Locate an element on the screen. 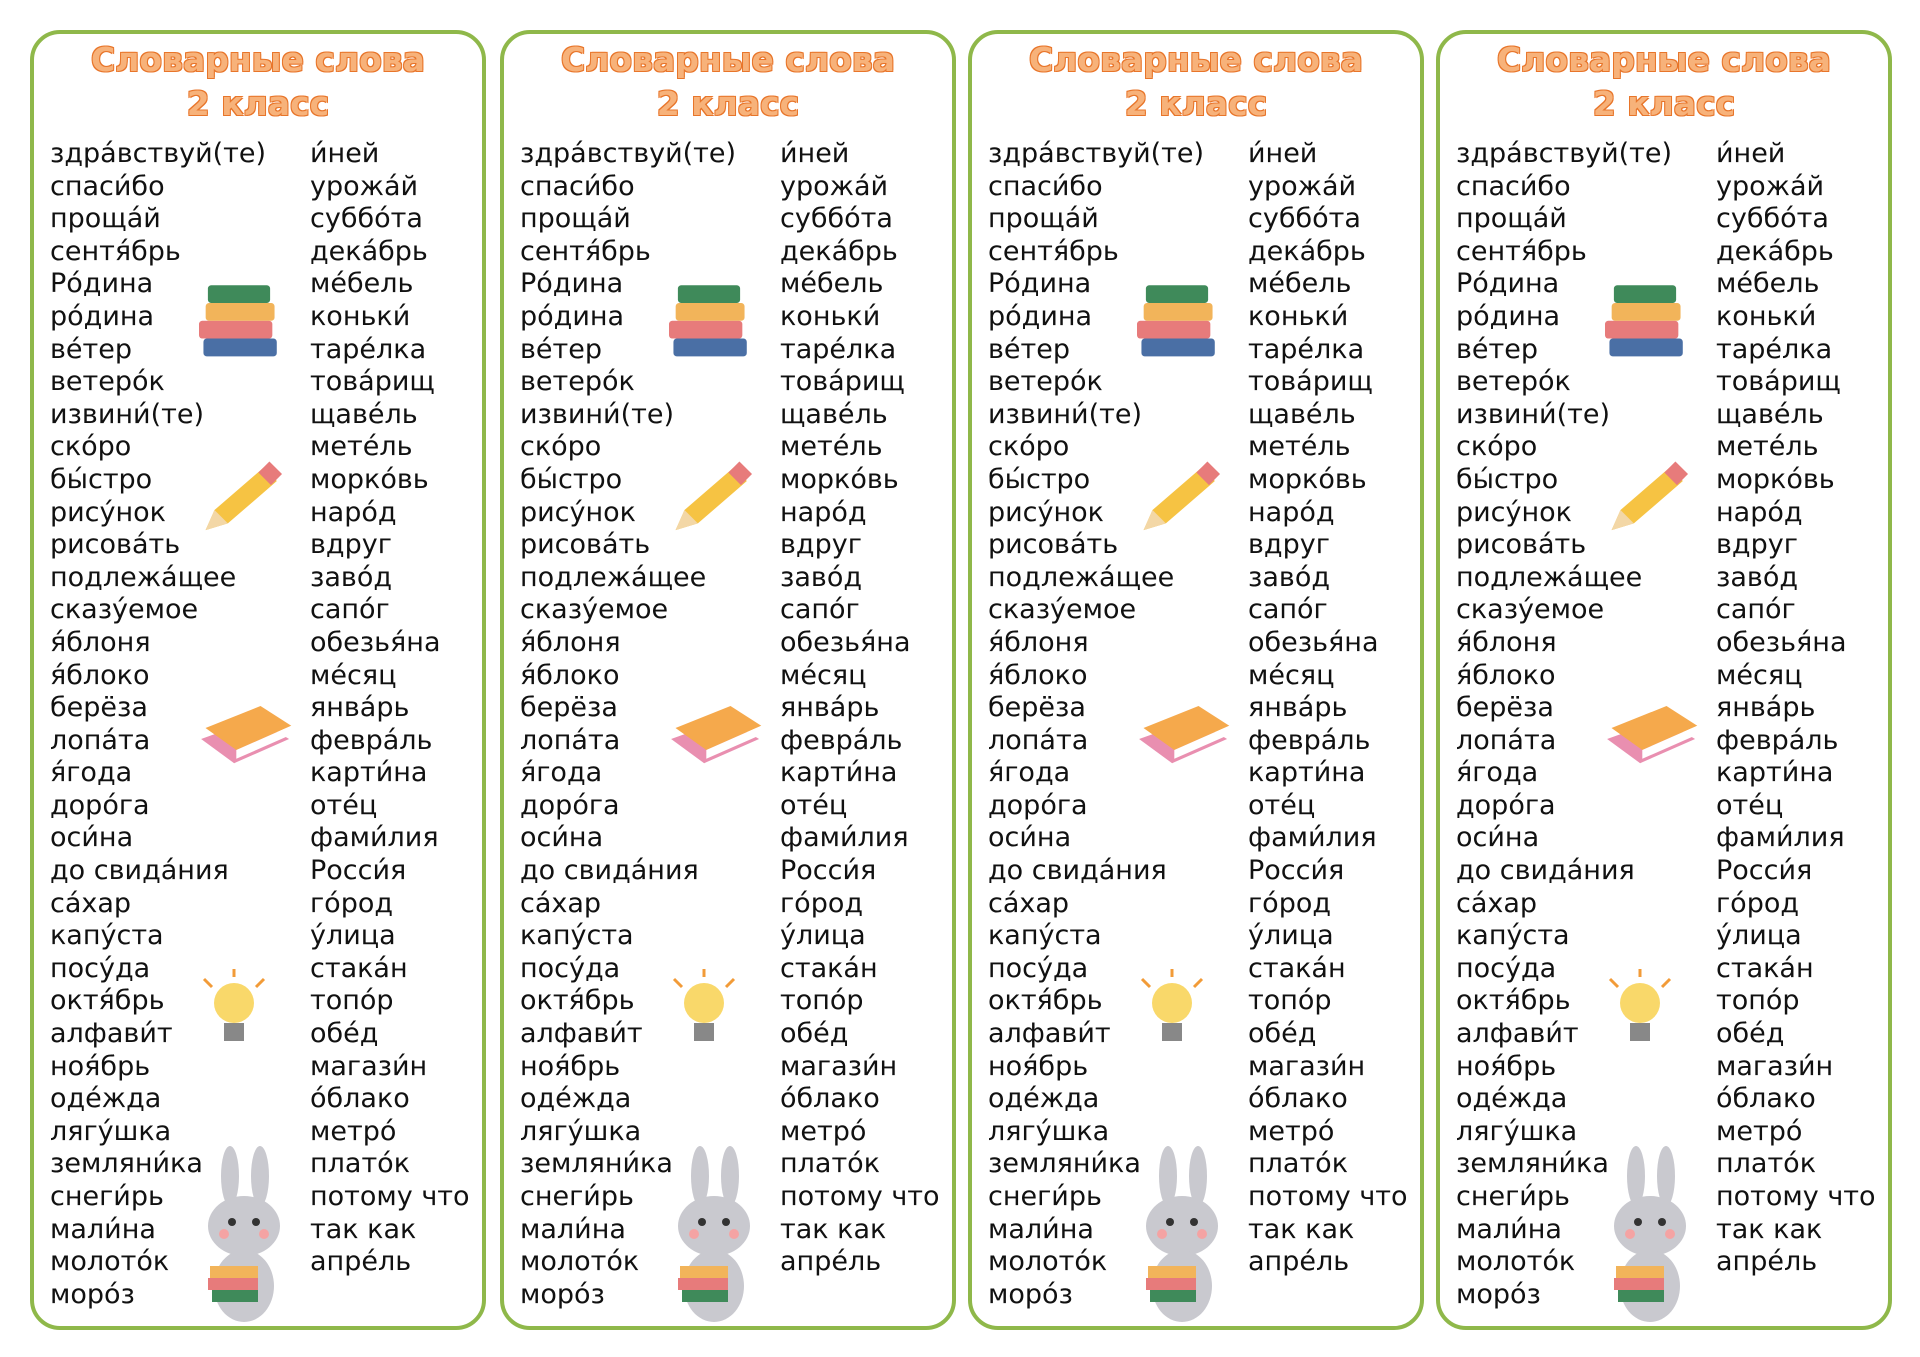 Image resolution: width=1920 pixels, height=1357 pixels. word: стака́н is located at coordinates (829, 968).